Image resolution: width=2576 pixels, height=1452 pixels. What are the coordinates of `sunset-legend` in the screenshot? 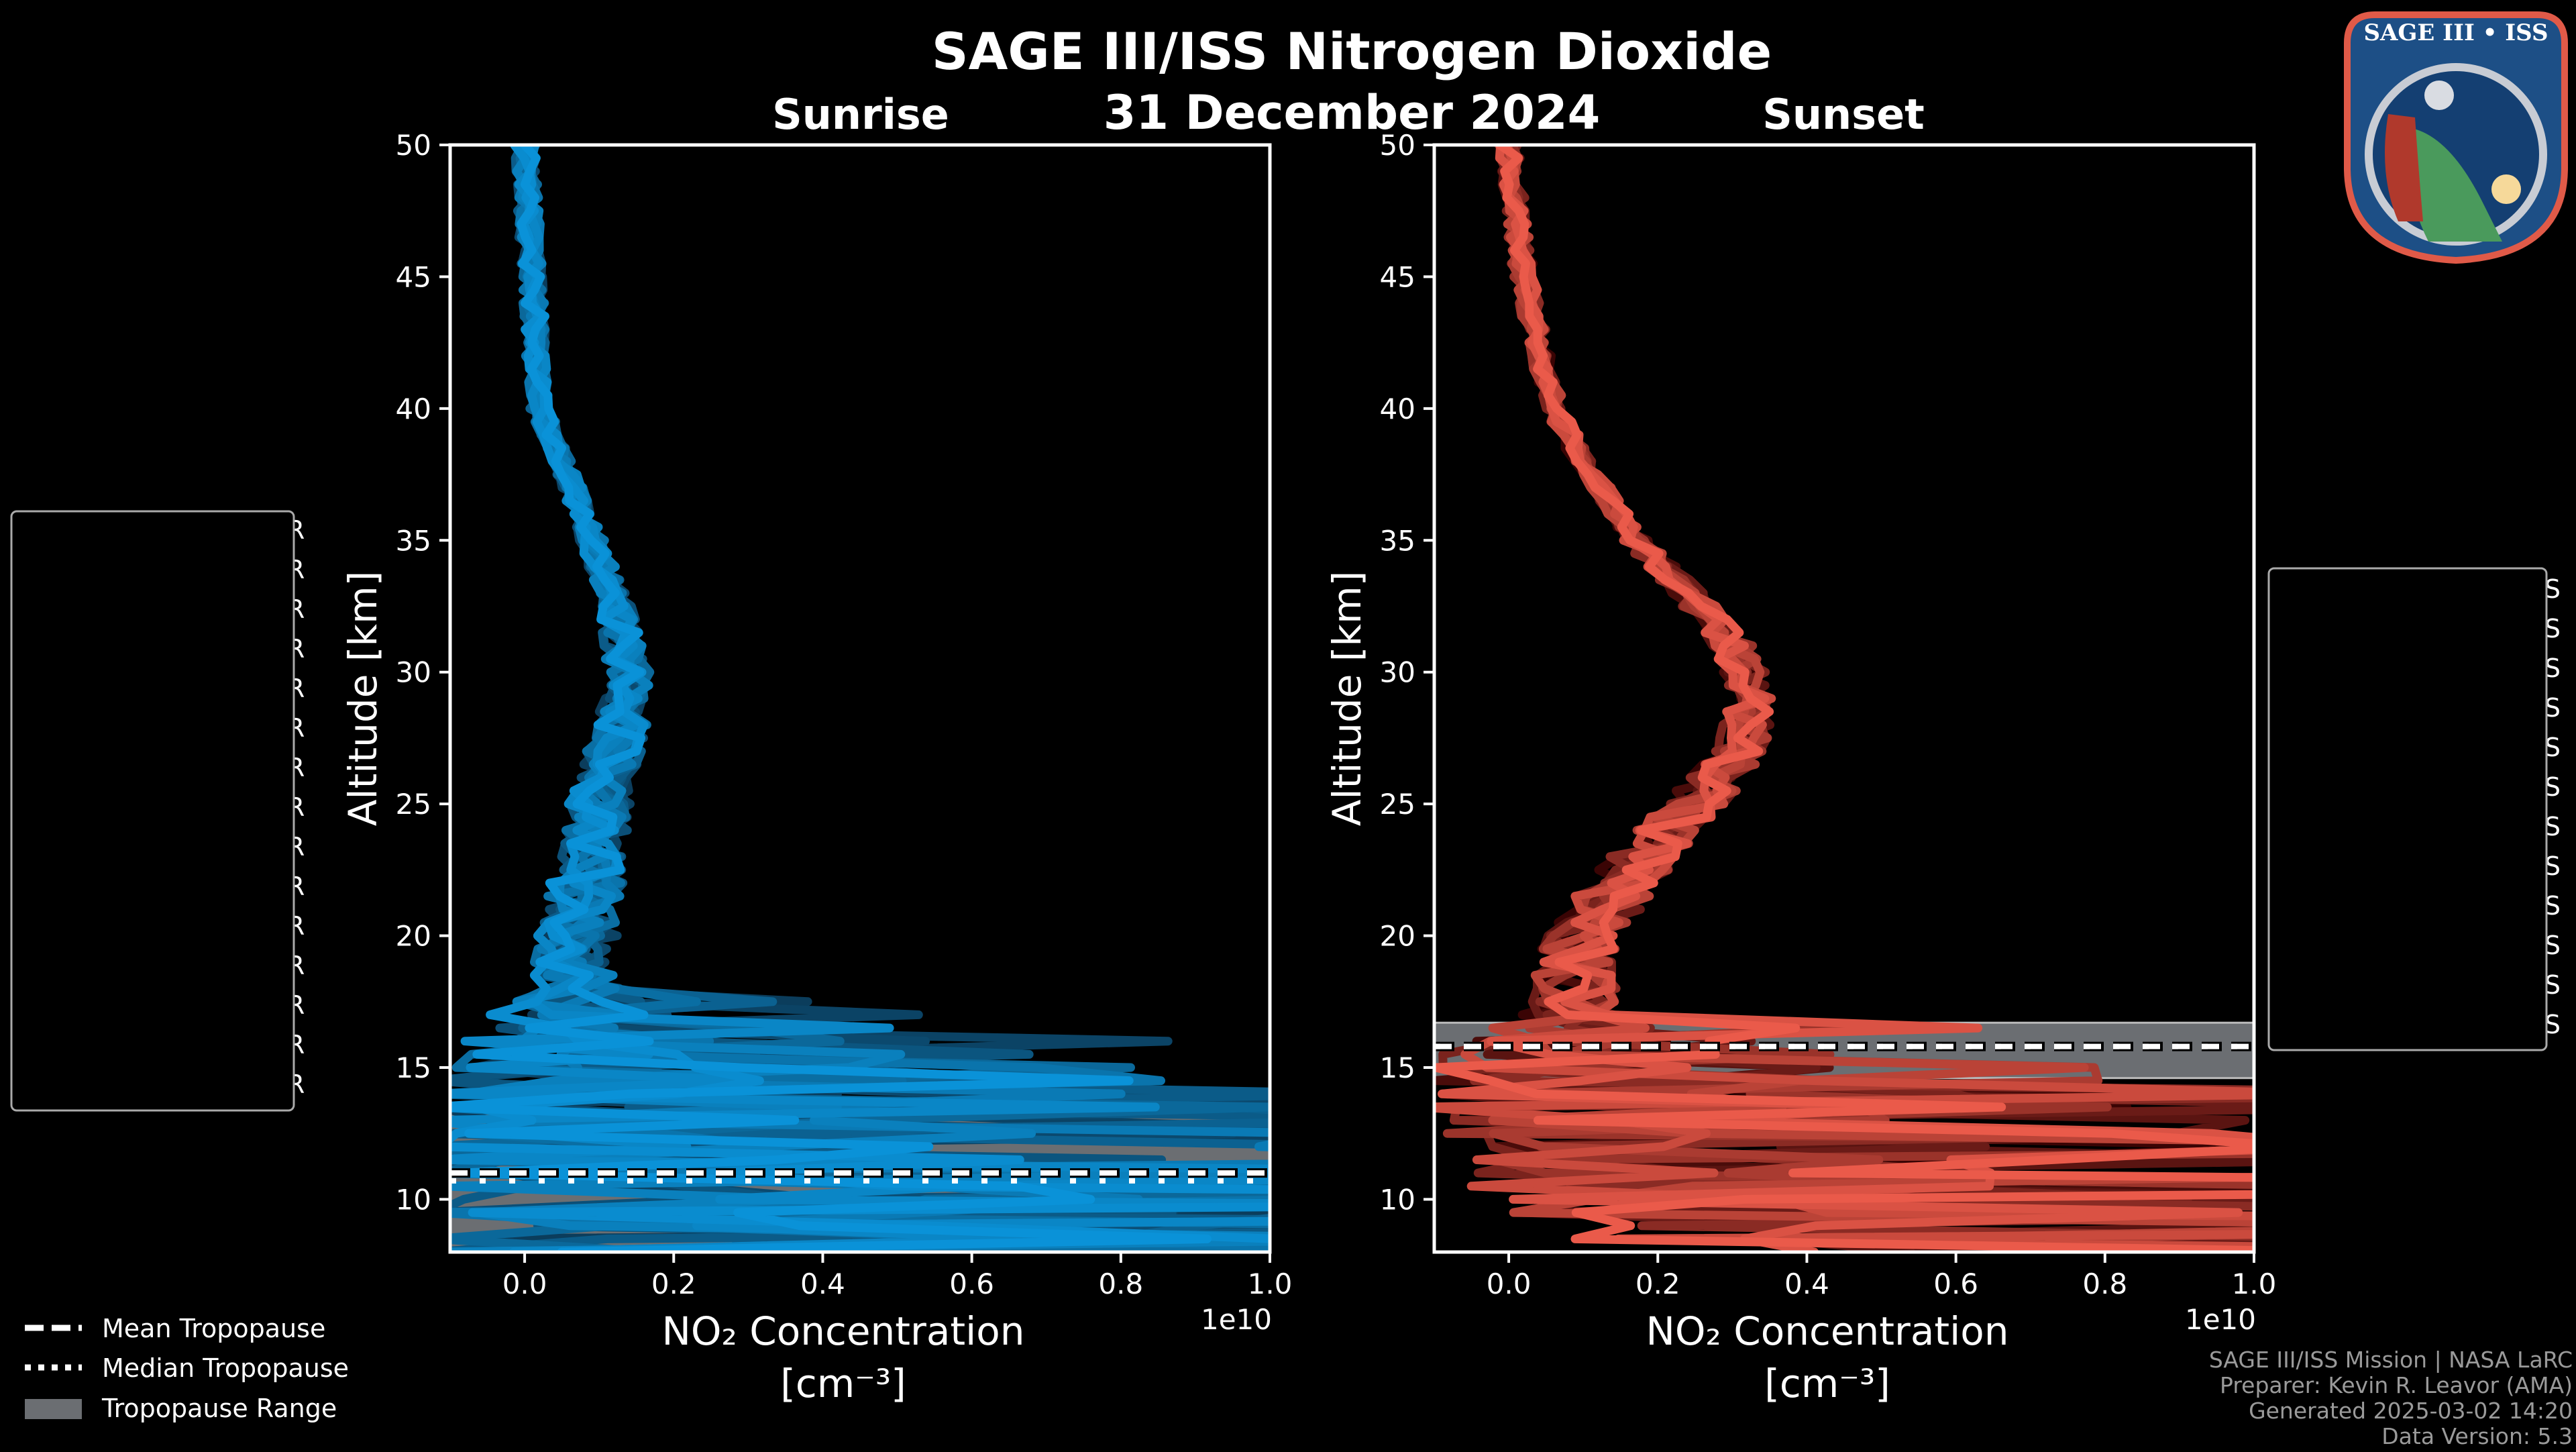 It's located at (2407, 809).